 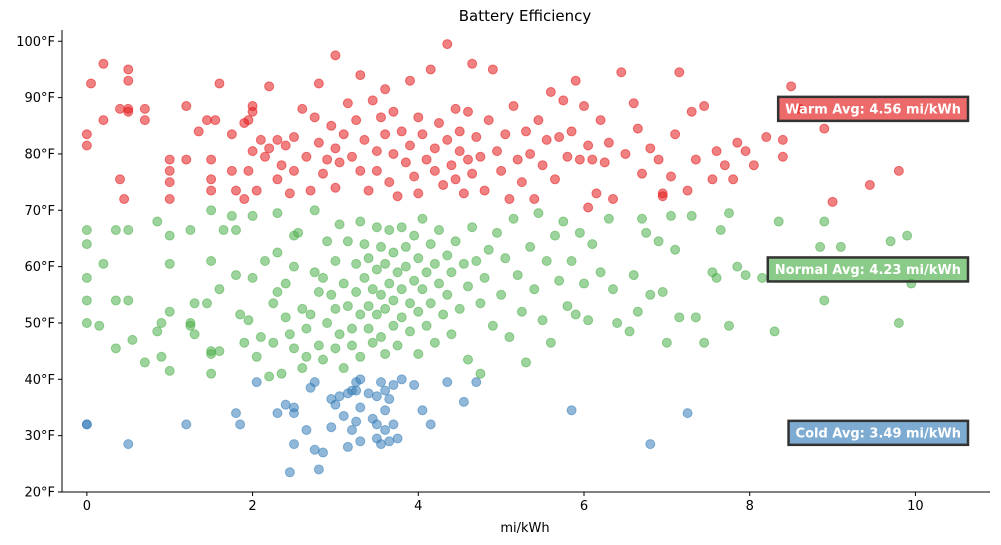 What do you see at coordinates (873, 109) in the screenshot?
I see `annotation-warm-text: Warm Avg: 4.56 mi/kWh` at bounding box center [873, 109].